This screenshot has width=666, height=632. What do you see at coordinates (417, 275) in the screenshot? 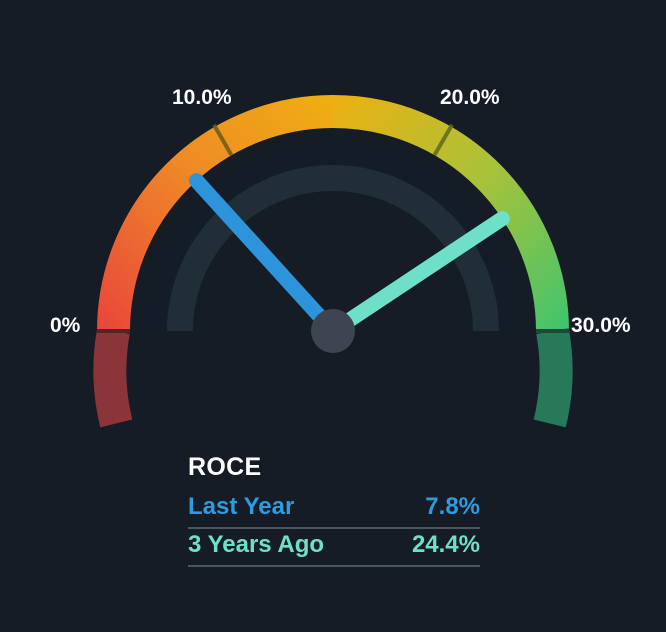
I see `needle-three-years-ago` at bounding box center [417, 275].